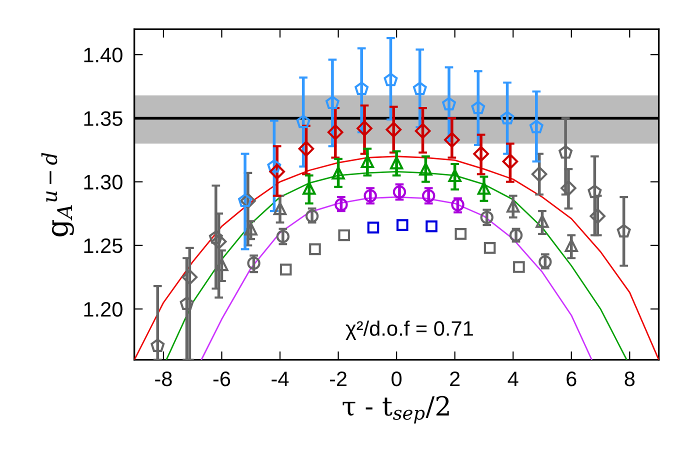 Image resolution: width=675 pixels, height=471 pixels. What do you see at coordinates (103, 182) in the screenshot?
I see `y-tick-label: 1.30` at bounding box center [103, 182].